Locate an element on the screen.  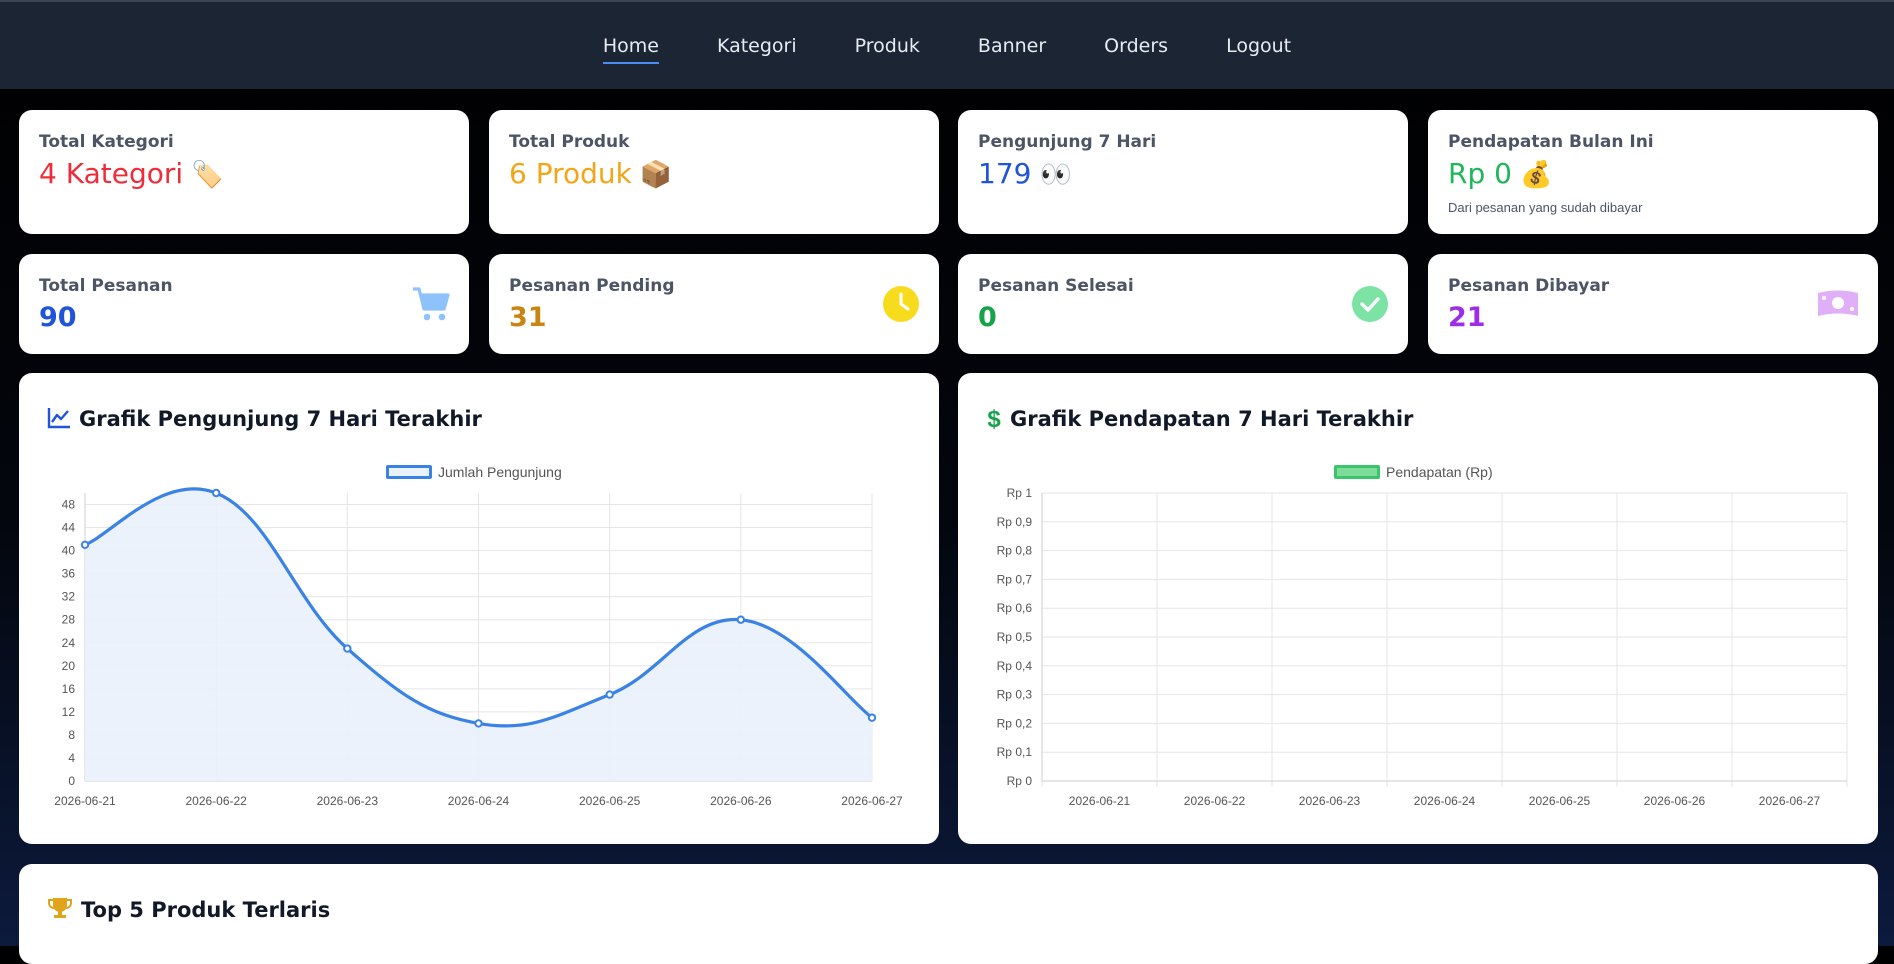
nav-home: Home is located at coordinates (630, 49).